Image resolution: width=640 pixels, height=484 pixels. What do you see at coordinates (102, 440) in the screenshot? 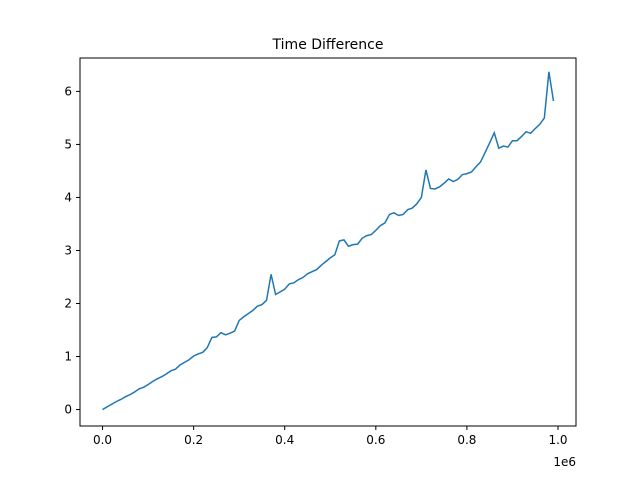
I see `x-tick-label: 0.0` at bounding box center [102, 440].